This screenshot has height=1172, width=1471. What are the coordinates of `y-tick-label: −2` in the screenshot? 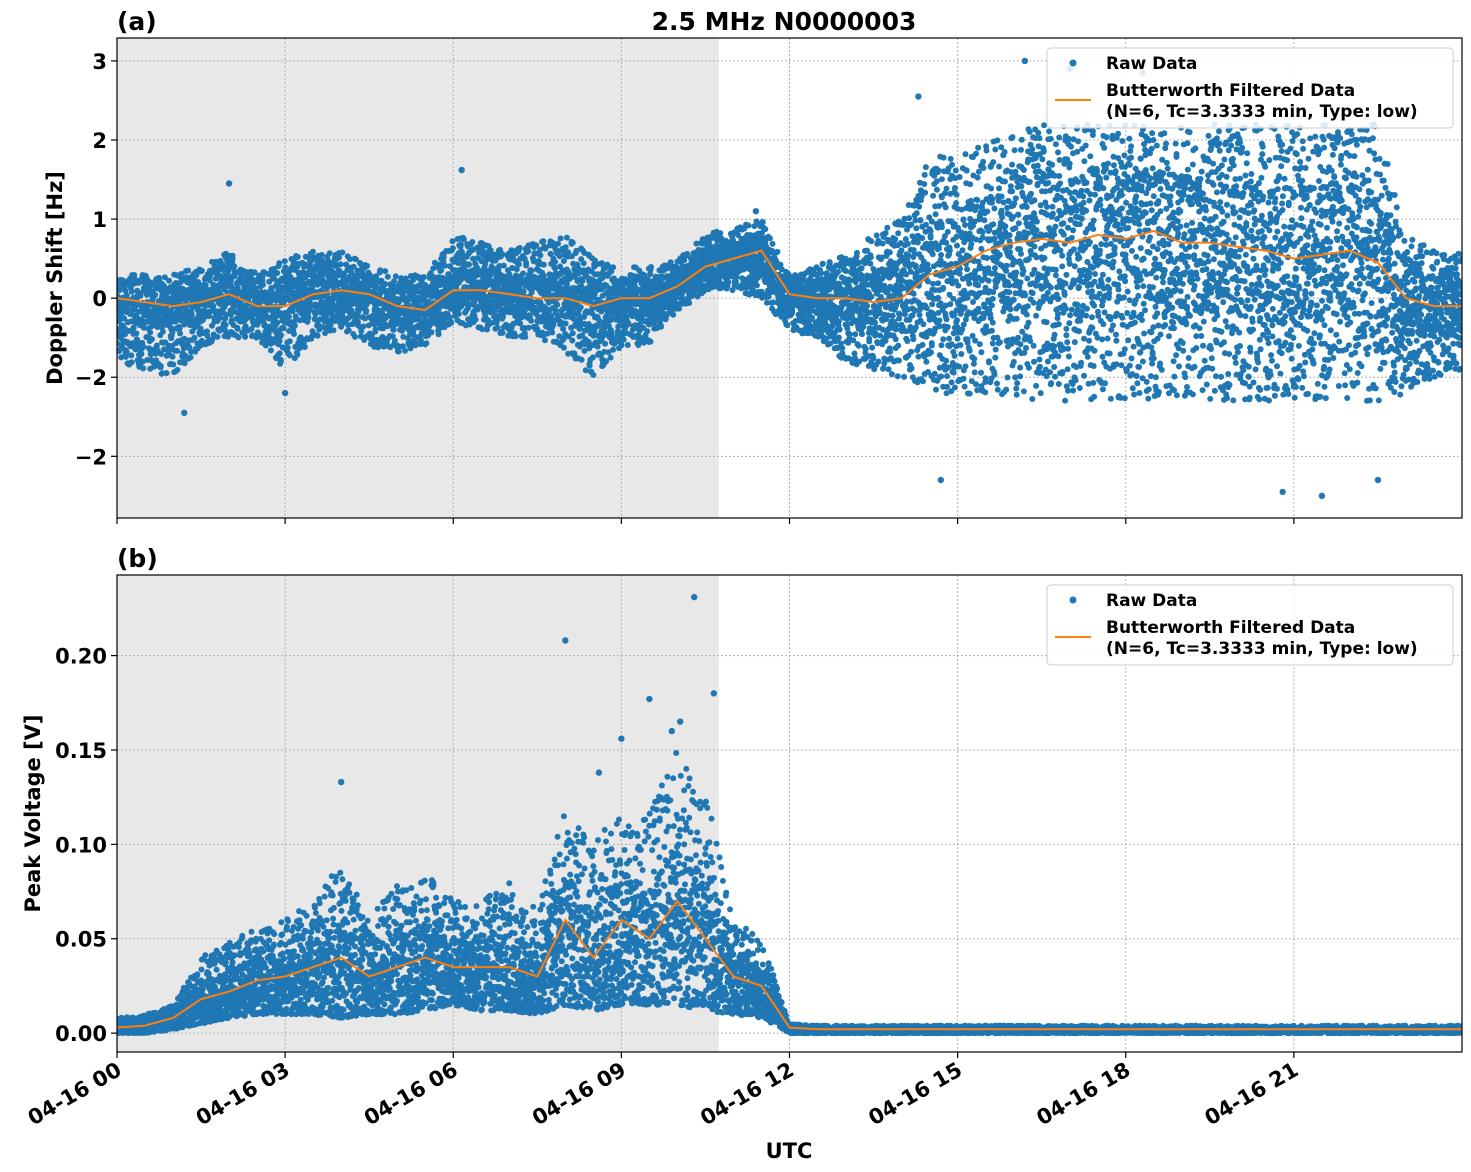 It's located at (91, 457).